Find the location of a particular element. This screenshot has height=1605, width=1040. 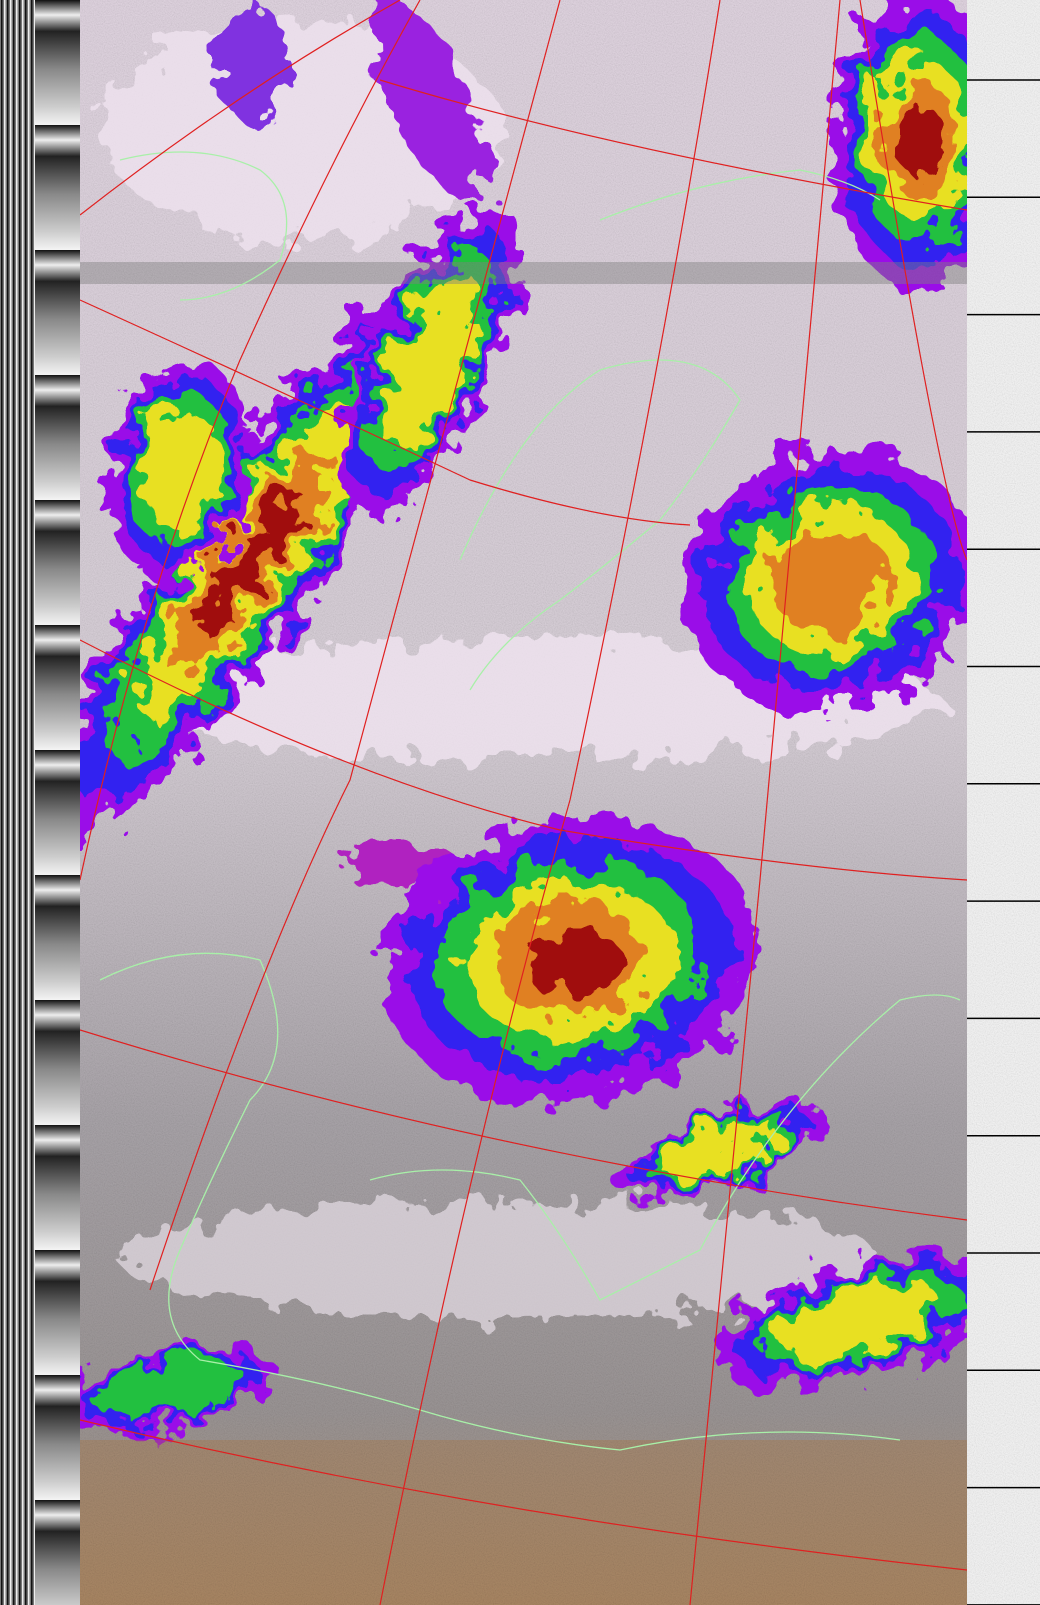

sync-lines is located at coordinates (18, 802).